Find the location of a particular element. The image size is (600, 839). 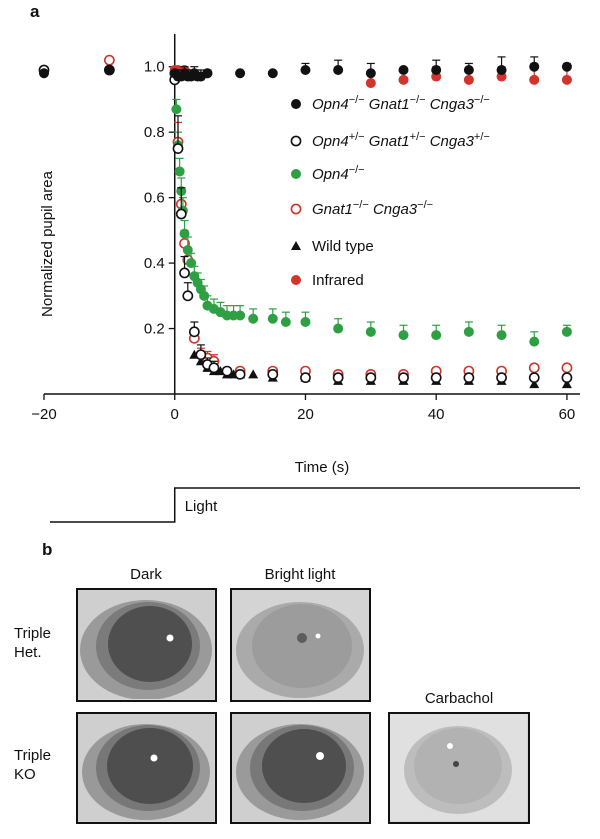

x-tick-label: 20 is located at coordinates (305, 414).